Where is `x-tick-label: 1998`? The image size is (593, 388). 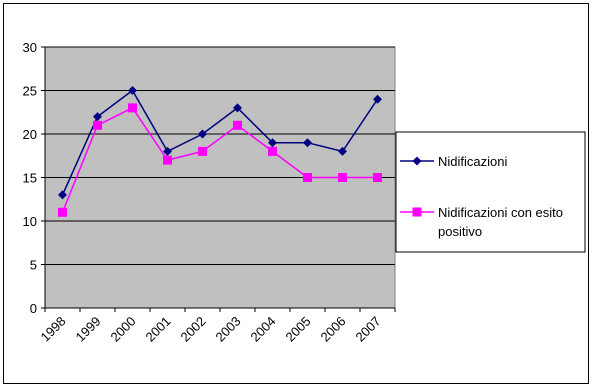
x-tick-label: 1998 is located at coordinates (53, 329).